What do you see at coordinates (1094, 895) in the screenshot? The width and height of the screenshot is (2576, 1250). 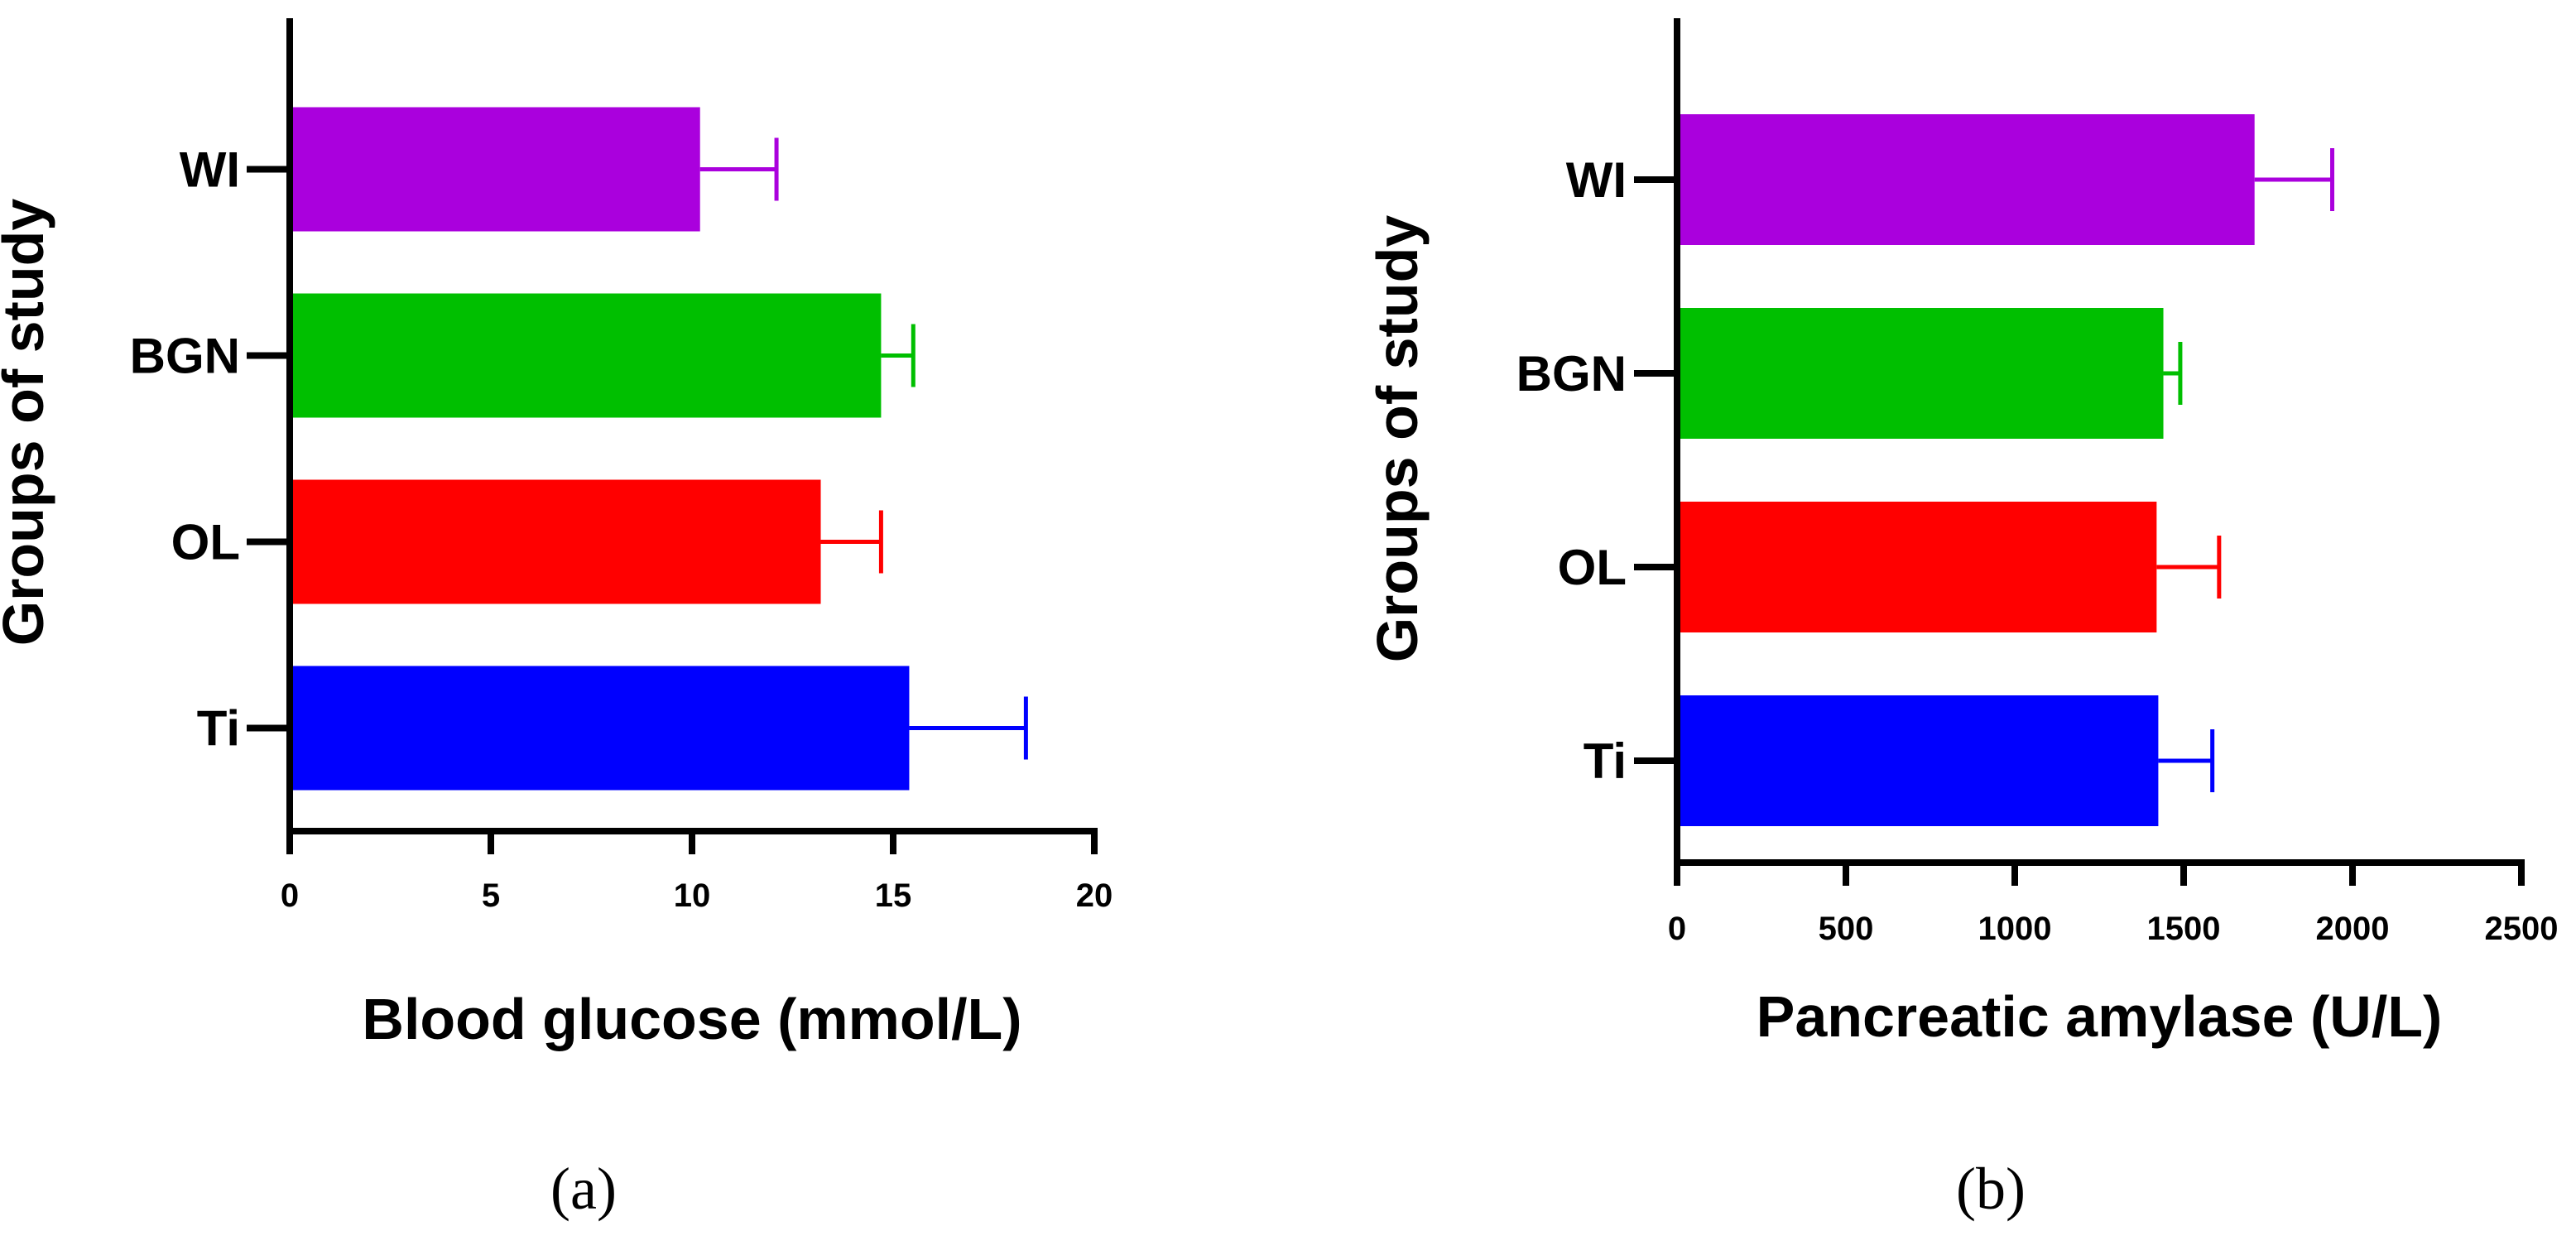 I see `x-tick-label: 20` at bounding box center [1094, 895].